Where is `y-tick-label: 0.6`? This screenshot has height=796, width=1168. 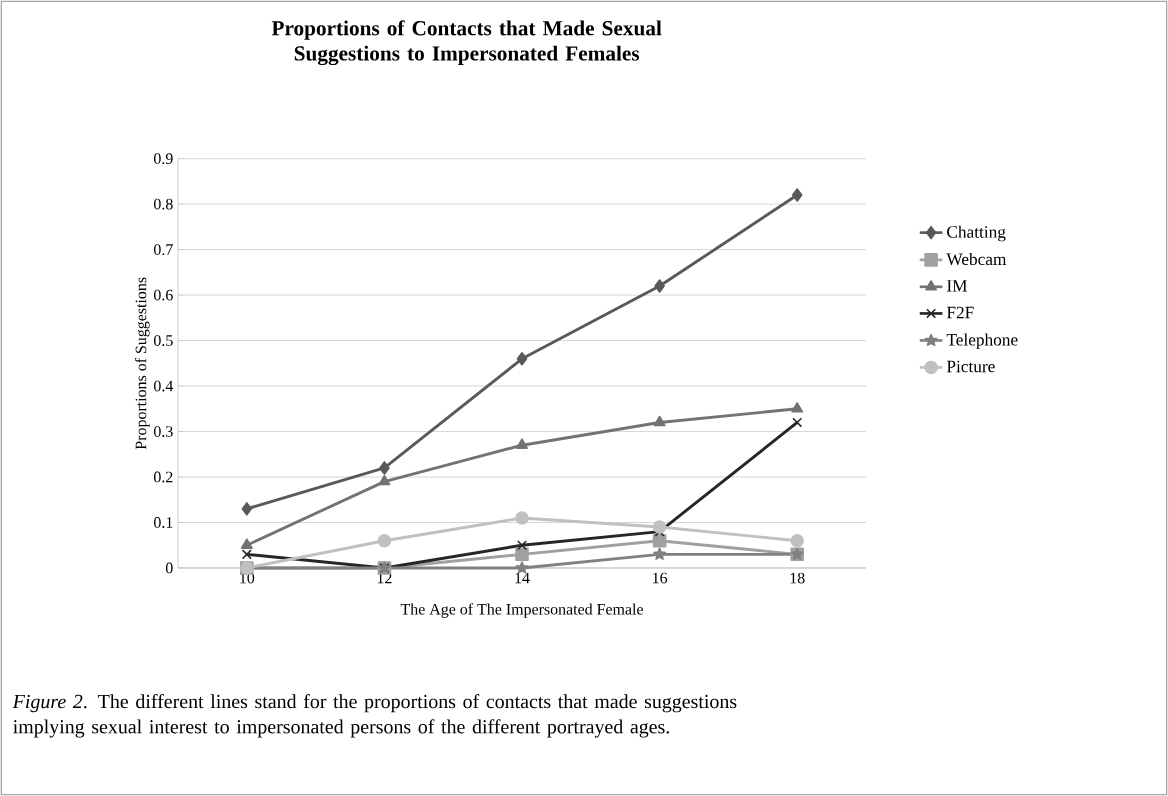
y-tick-label: 0.6 is located at coordinates (163, 295).